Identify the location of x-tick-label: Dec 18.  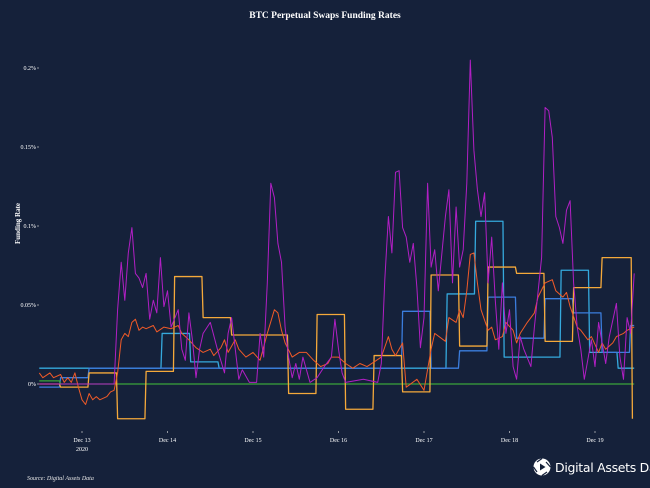
(509, 441).